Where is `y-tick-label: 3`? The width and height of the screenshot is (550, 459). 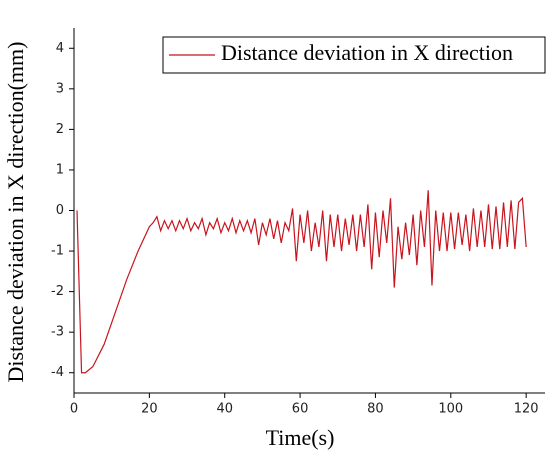 y-tick-label: 3 is located at coordinates (60, 88).